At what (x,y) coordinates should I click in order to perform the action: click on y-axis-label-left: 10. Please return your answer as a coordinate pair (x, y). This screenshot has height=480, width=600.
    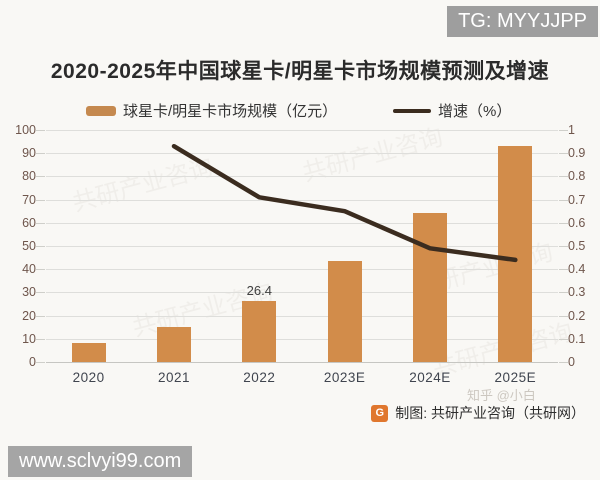
    Looking at the image, I should click on (29, 338).